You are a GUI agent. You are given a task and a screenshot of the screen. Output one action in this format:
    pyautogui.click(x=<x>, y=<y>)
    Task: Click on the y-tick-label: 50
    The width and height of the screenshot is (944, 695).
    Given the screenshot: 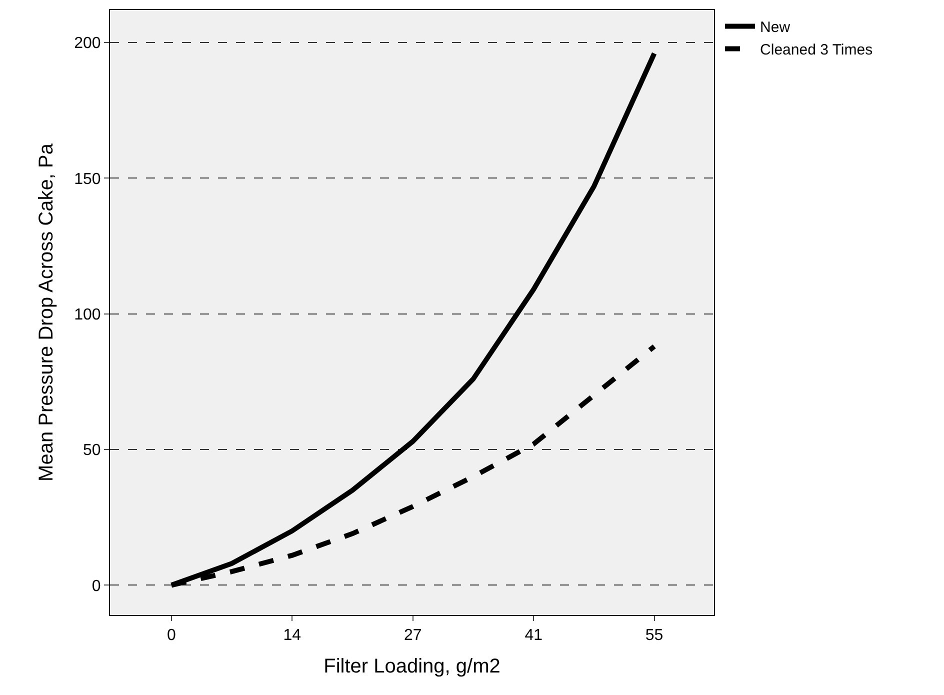 What is the action you would take?
    pyautogui.click(x=92, y=451)
    